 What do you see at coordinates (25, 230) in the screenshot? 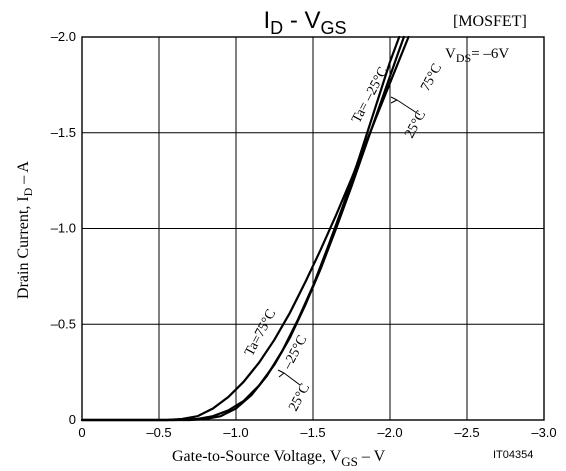
I see `y-axis-label: Drain Current, ID – A` at bounding box center [25, 230].